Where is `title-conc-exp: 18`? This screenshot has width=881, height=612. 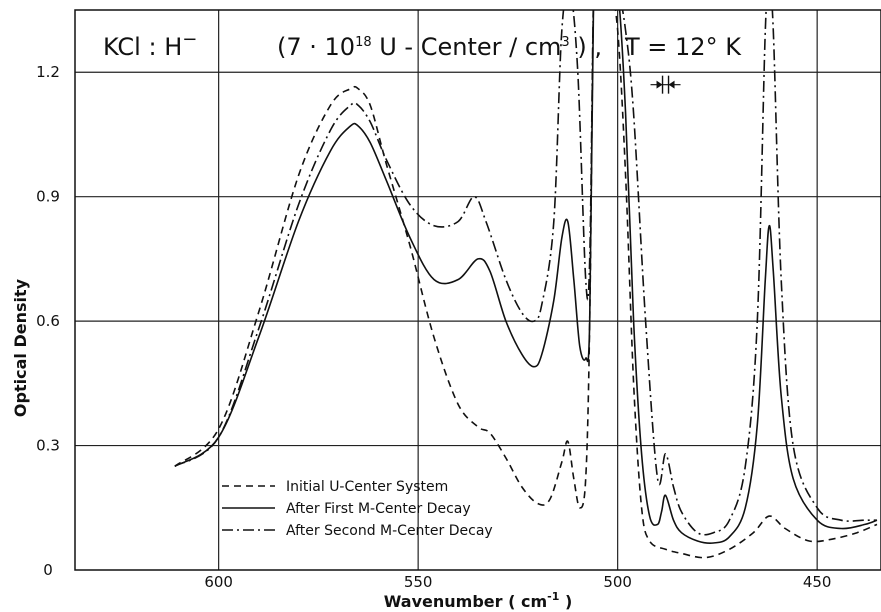 title-conc-exp: 18 is located at coordinates (363, 42).